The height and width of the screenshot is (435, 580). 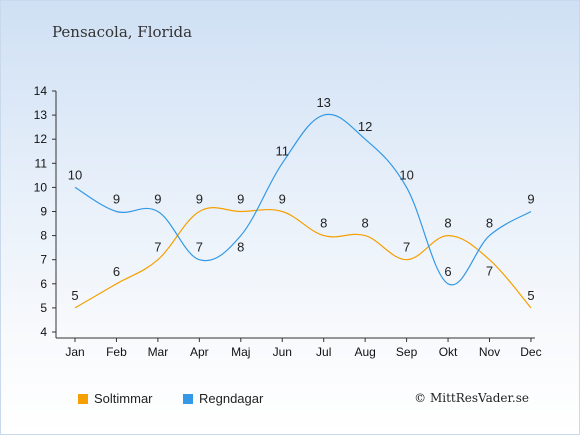 What do you see at coordinates (41, 91) in the screenshot?
I see `y-tick-label: 14` at bounding box center [41, 91].